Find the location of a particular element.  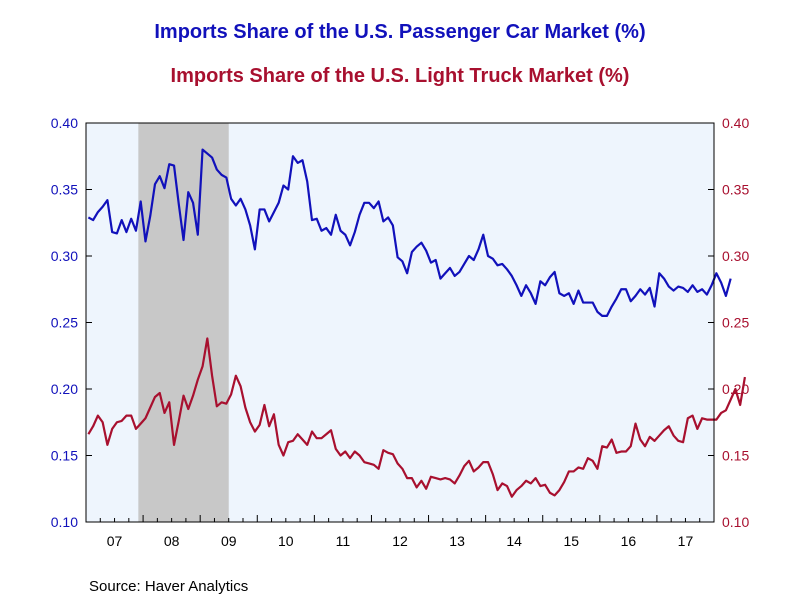

y-tick-label-right: 0.40 is located at coordinates (735, 123).